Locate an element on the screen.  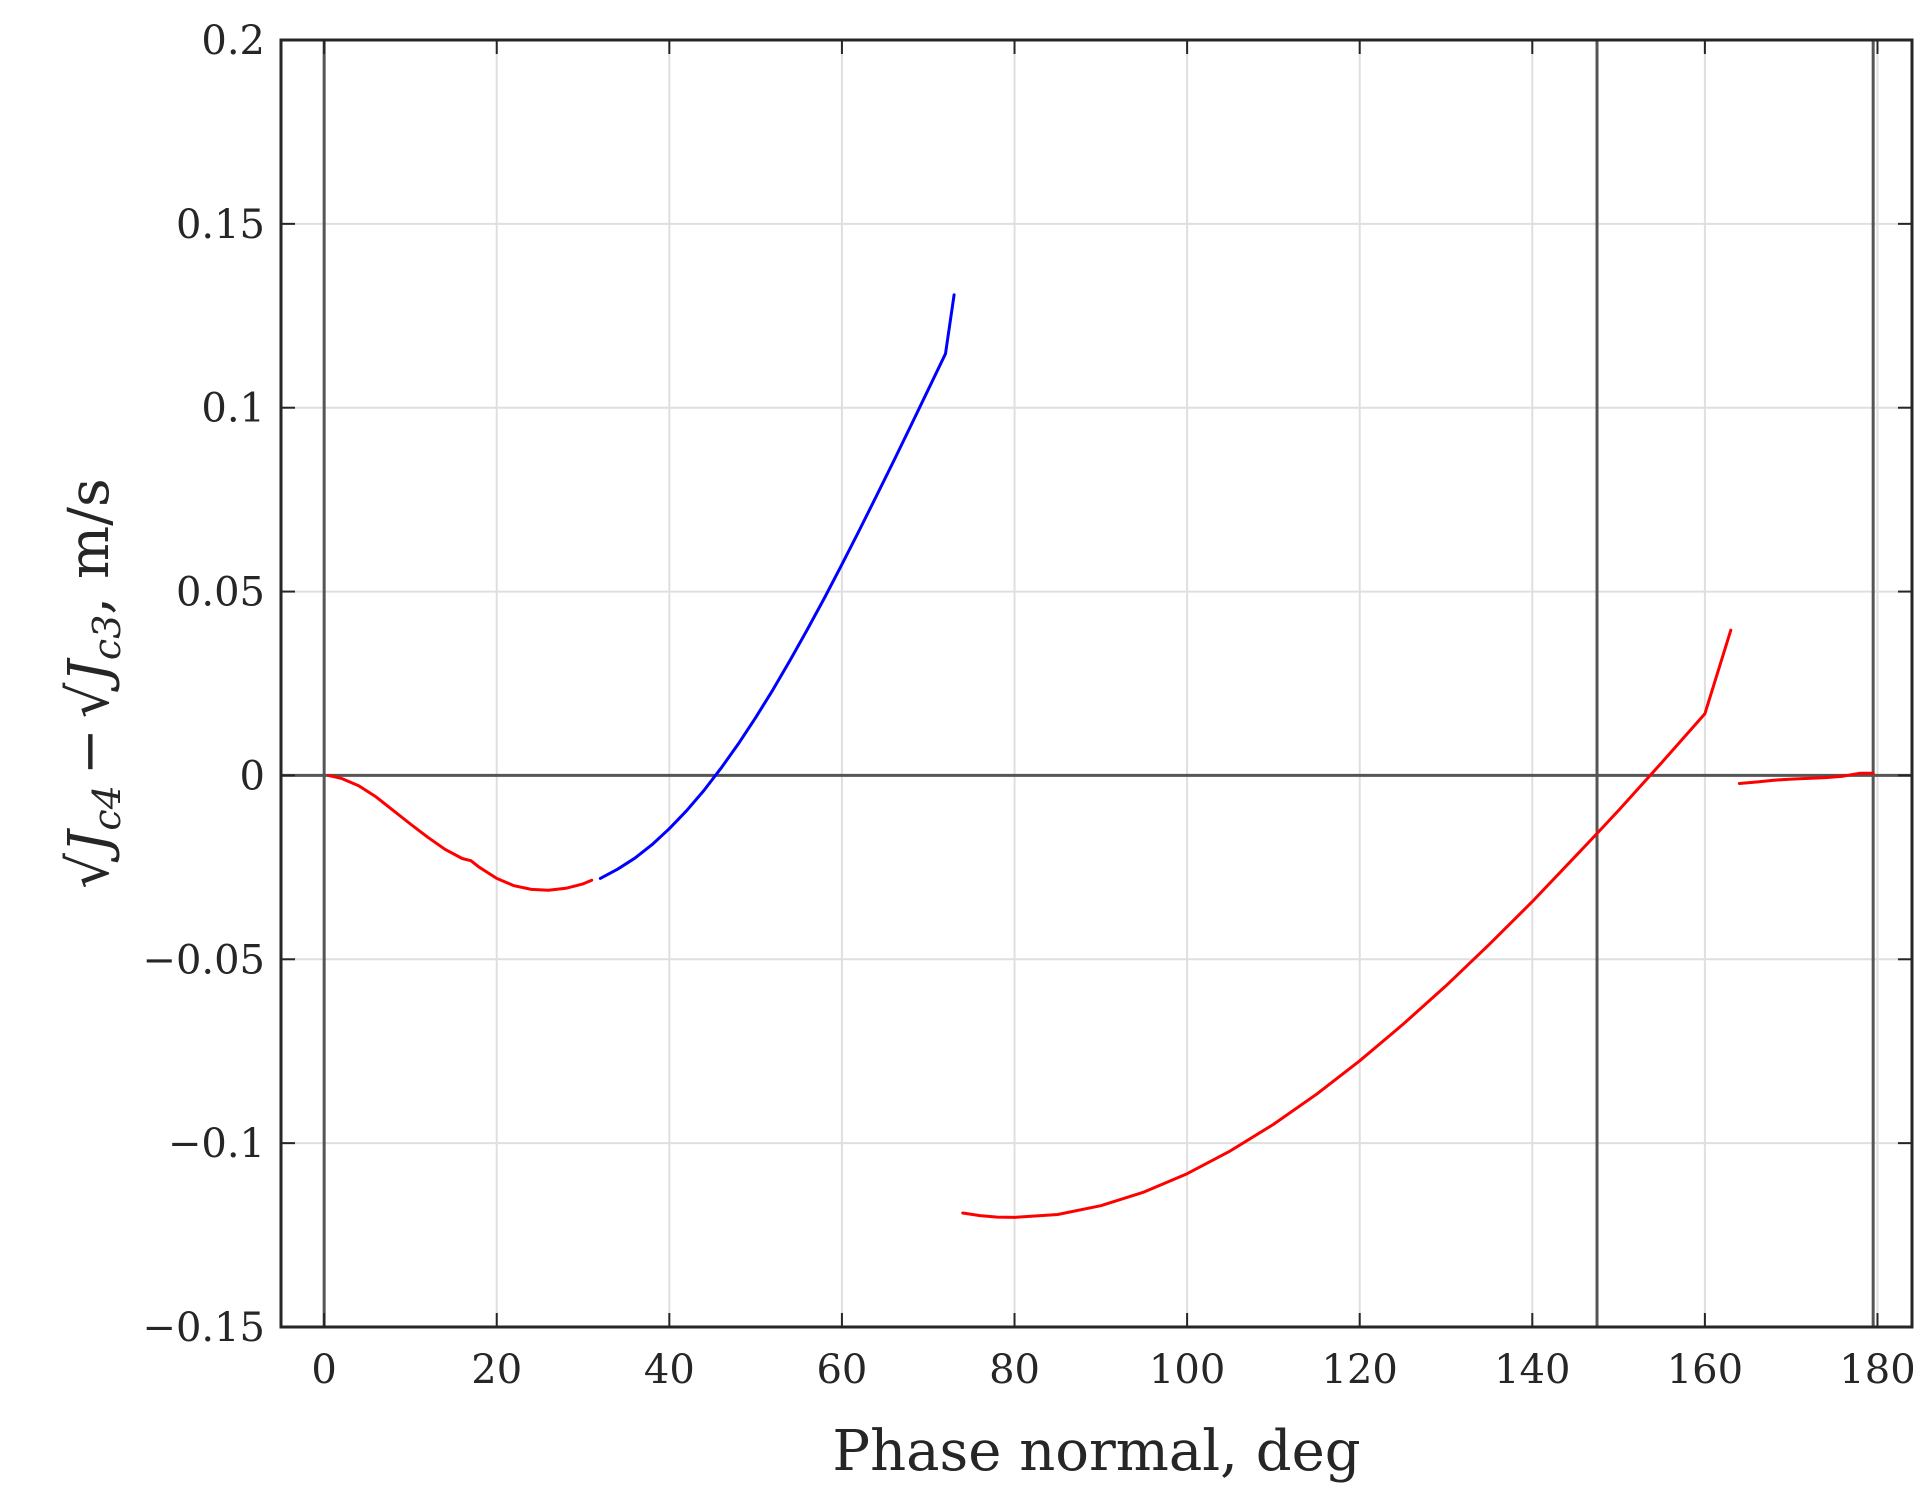
y-tick-label: 0.1 is located at coordinates (233, 409).